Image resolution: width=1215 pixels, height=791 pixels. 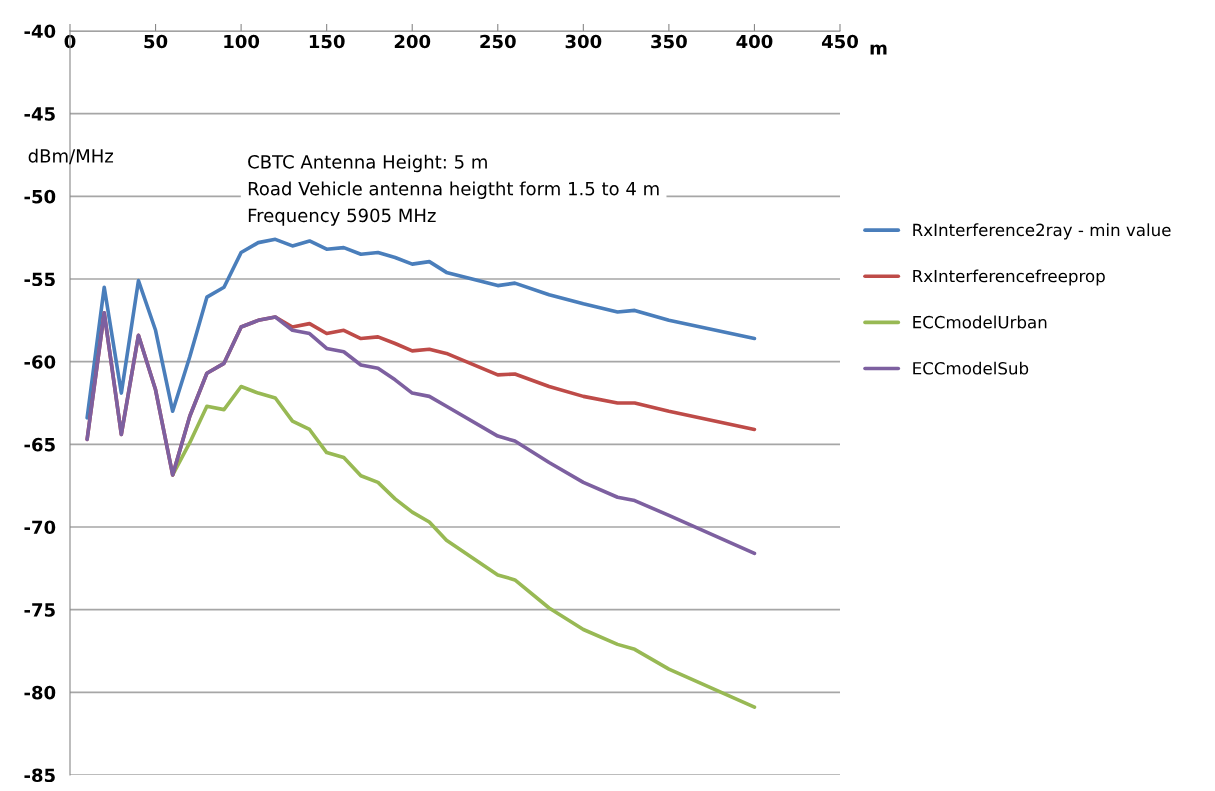 I want to click on annotation: Frequency 5905 MHz, so click(x=342, y=217).